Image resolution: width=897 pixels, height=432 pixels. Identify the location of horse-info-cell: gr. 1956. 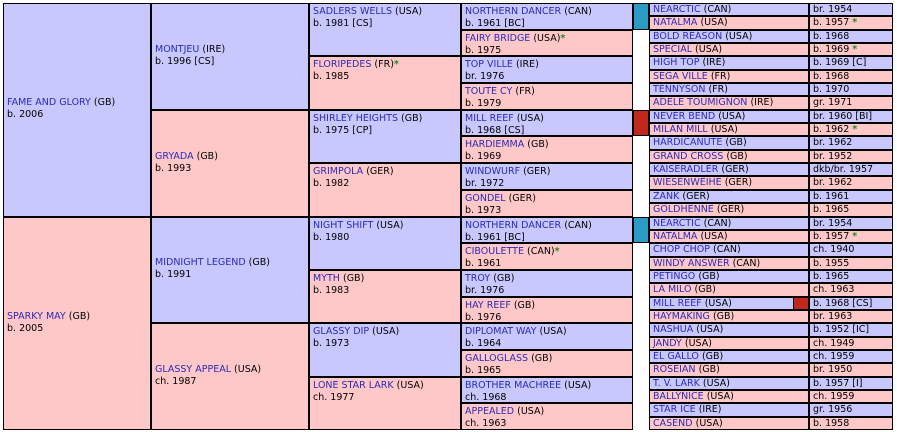
(851, 410).